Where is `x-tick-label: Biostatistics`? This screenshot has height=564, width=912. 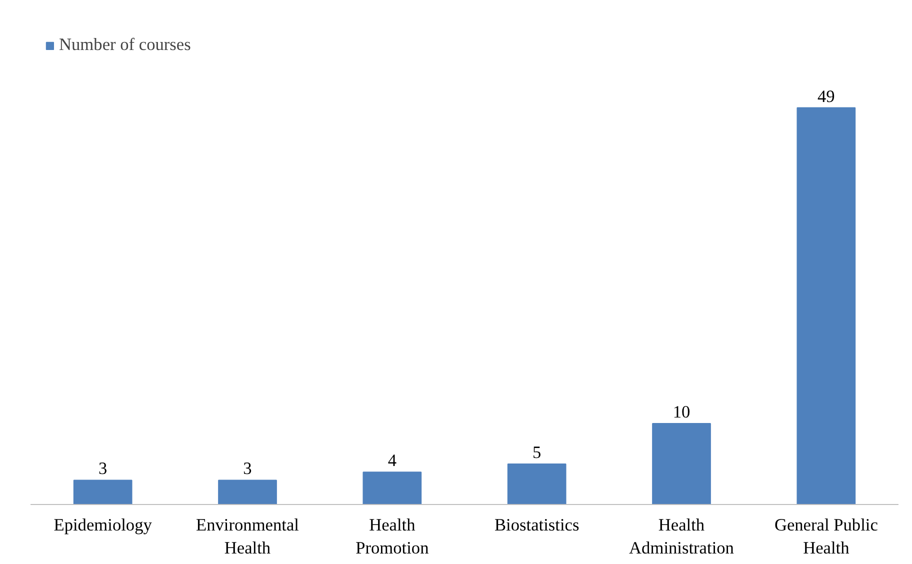 x-tick-label: Biostatistics is located at coordinates (537, 525).